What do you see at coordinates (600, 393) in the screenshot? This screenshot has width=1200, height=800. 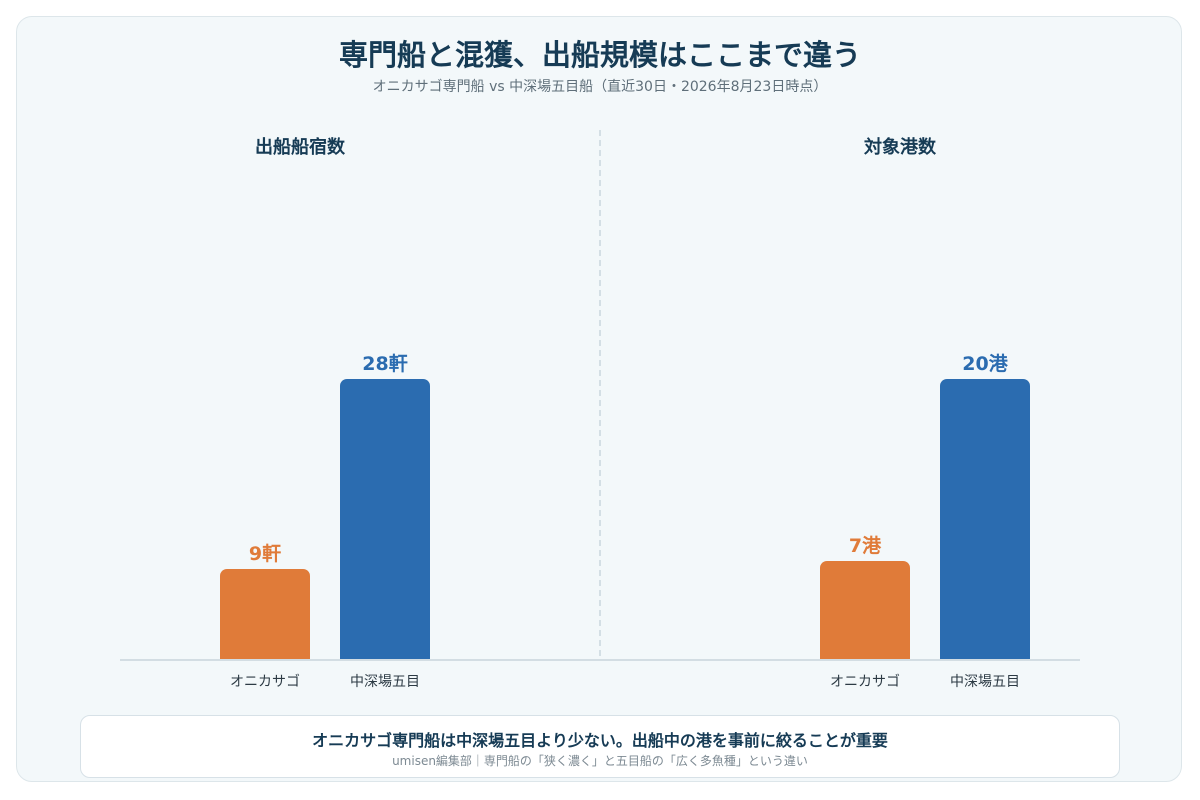 I see `panel-divider` at bounding box center [600, 393].